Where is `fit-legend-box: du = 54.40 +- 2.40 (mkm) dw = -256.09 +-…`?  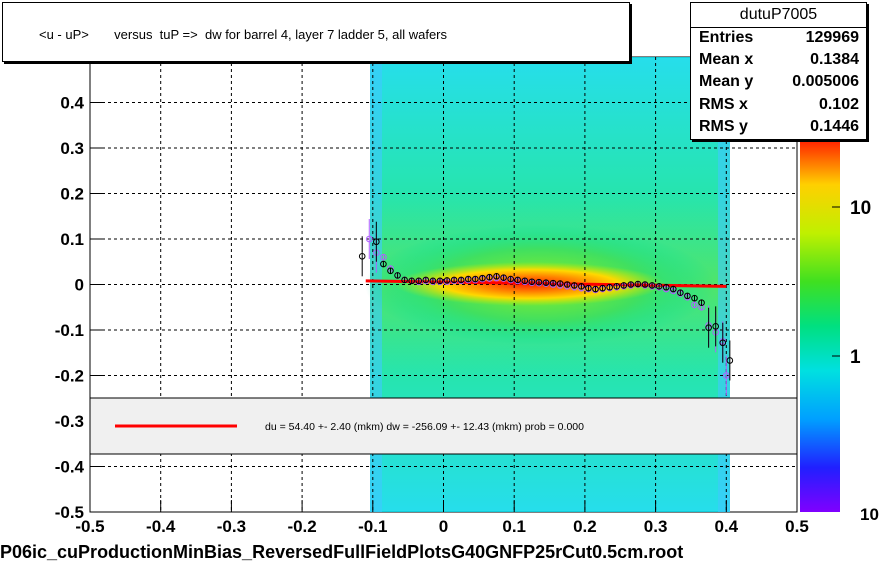
fit-legend-box: du = 54.40 +- 2.40 (mkm) dw = -256.09 +-… is located at coordinates (443, 426).